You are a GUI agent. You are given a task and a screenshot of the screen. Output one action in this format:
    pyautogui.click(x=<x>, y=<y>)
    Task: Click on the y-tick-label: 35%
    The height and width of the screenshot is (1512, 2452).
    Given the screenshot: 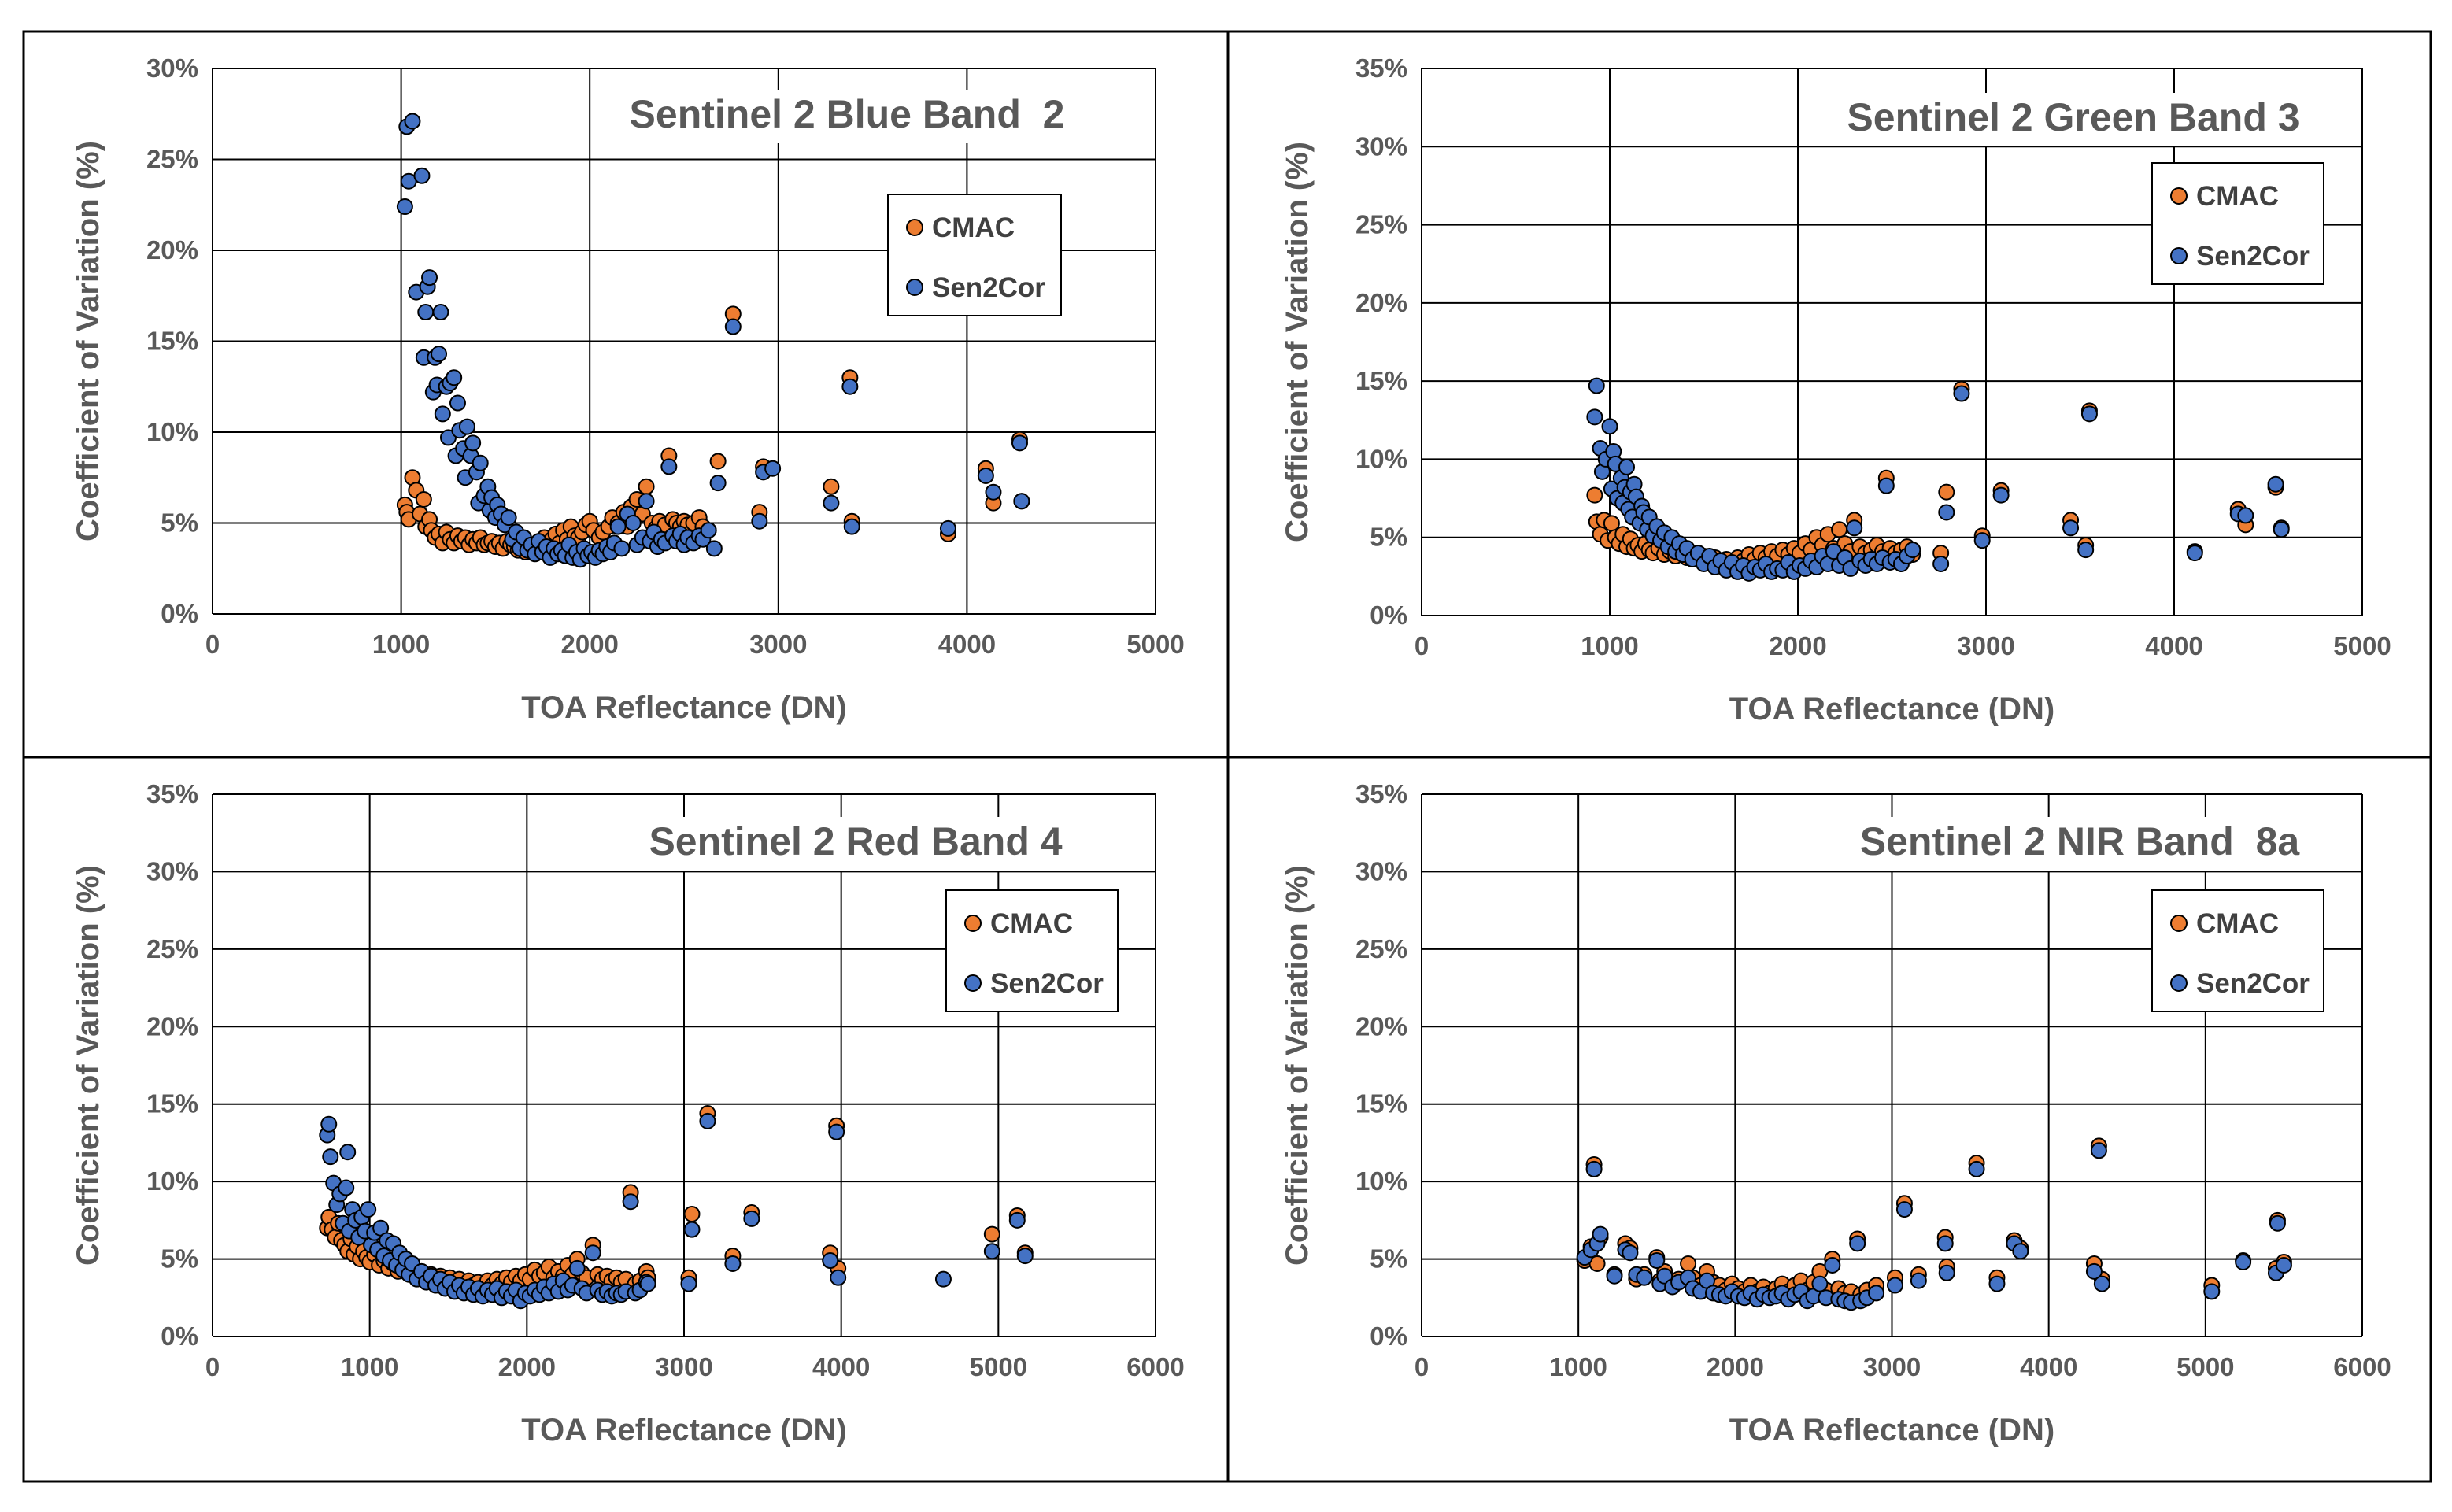 What is the action you would take?
    pyautogui.click(x=1381, y=793)
    